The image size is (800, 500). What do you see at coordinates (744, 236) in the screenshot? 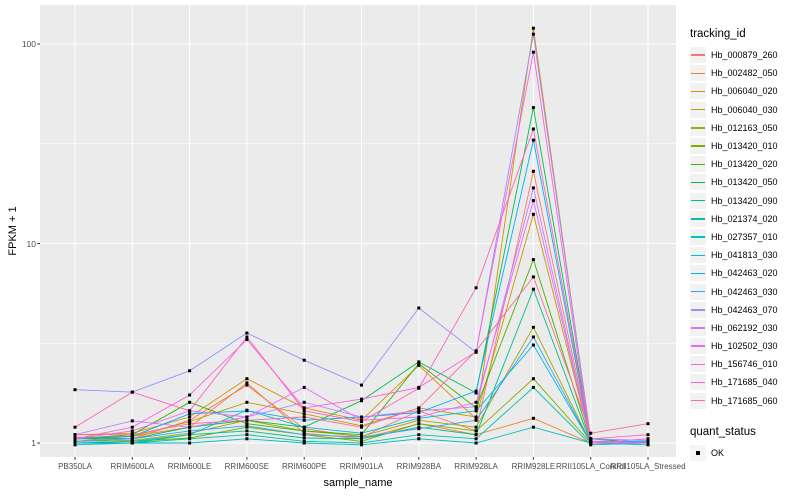
I see `legend-item-label: Hb_027357_010` at bounding box center [744, 236].